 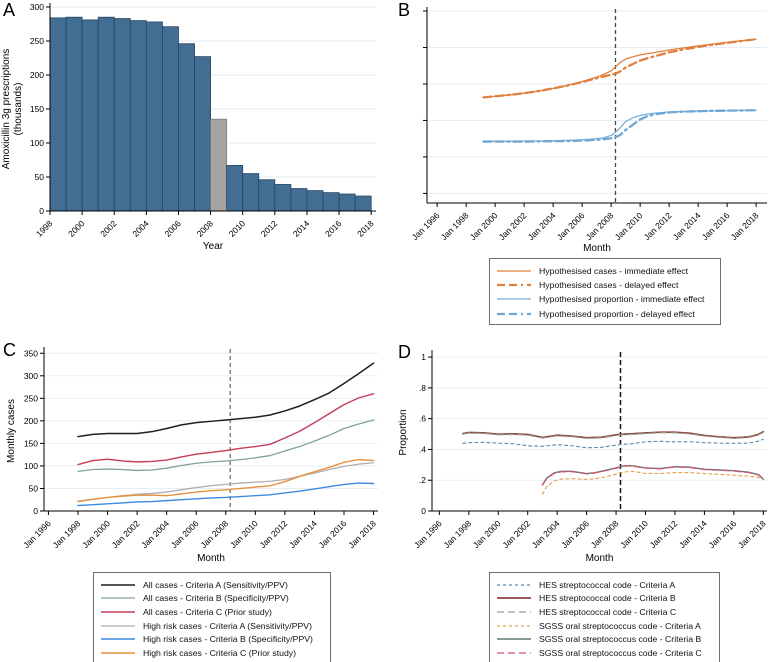 What do you see at coordinates (37, 41) in the screenshot?
I see `svg-text: 250` at bounding box center [37, 41].